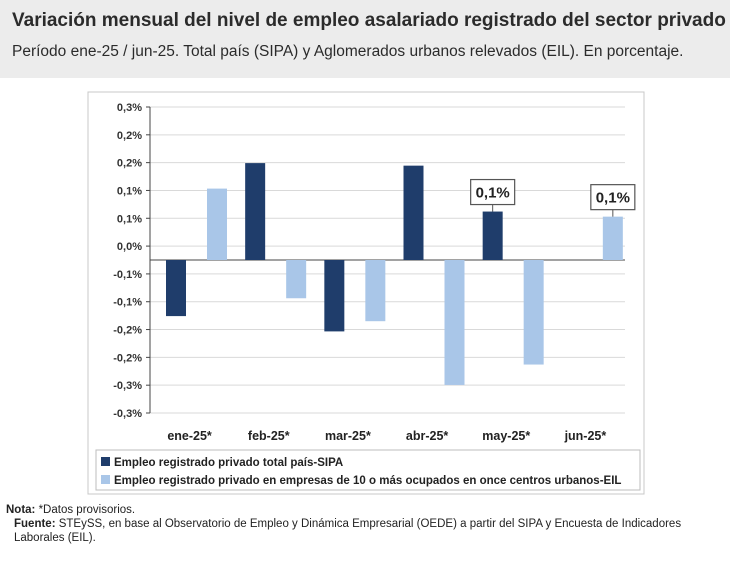 The width and height of the screenshot is (730, 561). I want to click on fuente-label: Fuente:, so click(35, 524).